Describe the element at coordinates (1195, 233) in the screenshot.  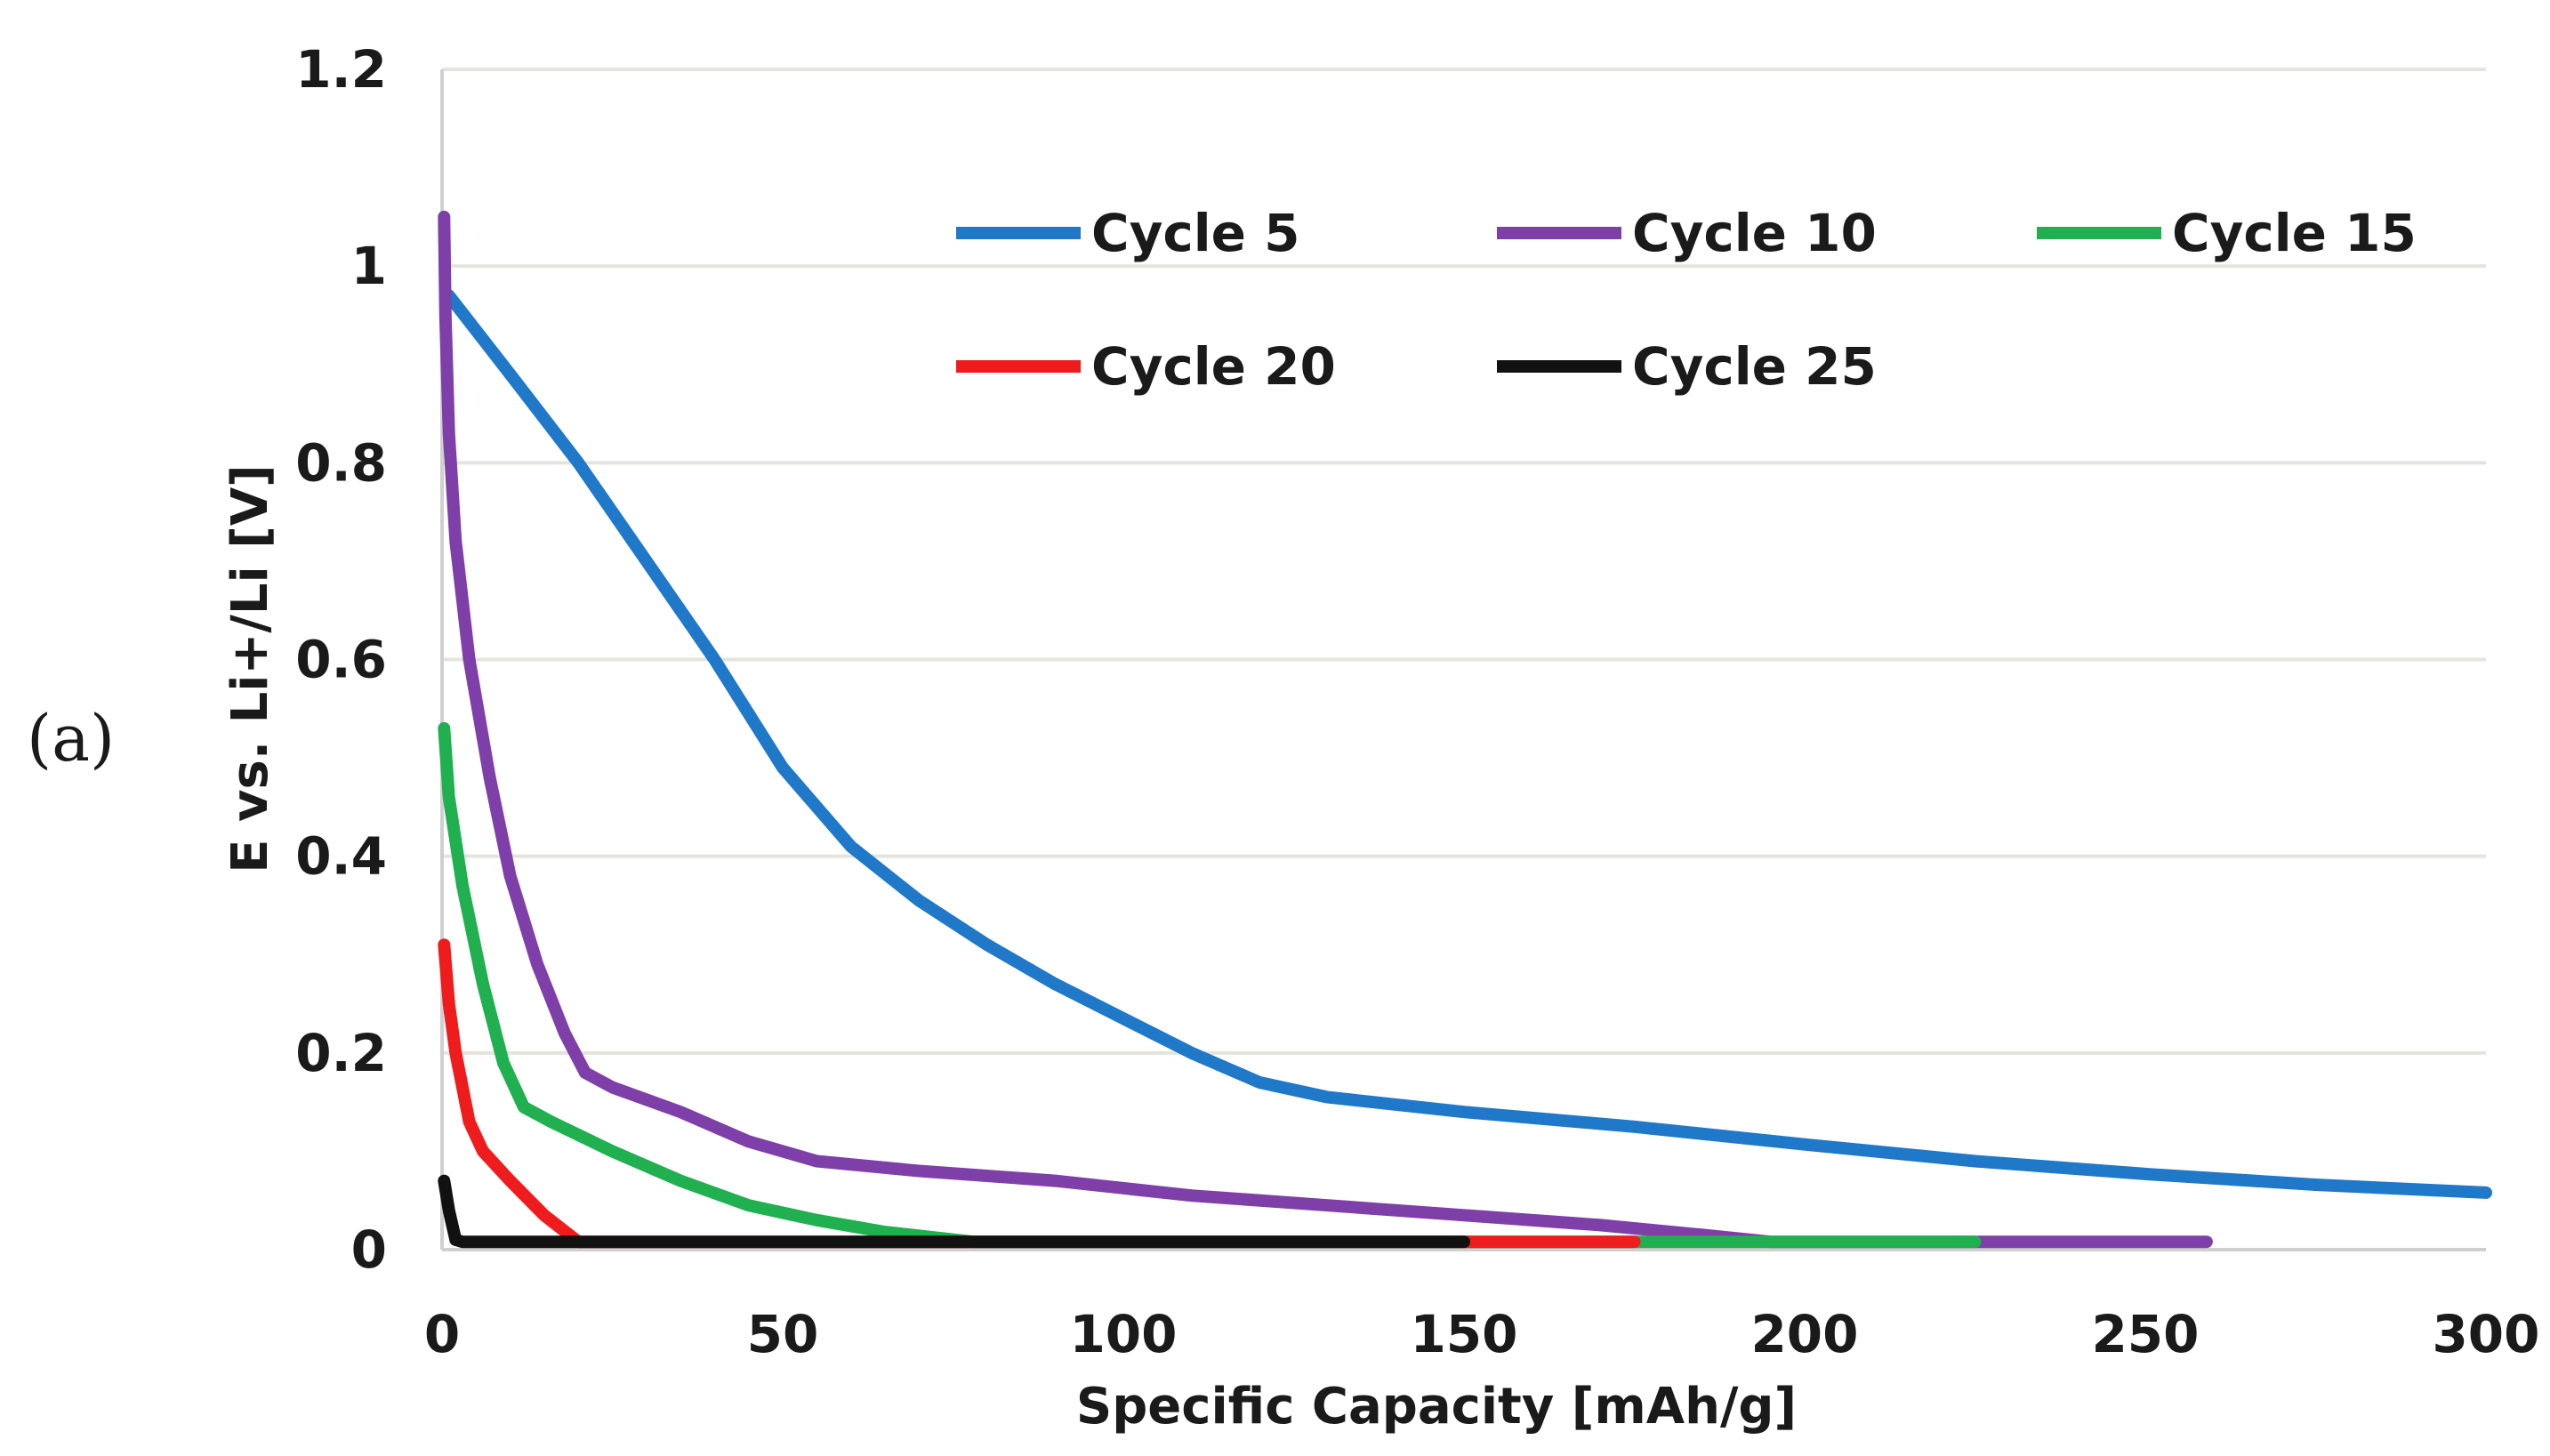
I see `legend-label-cycle-5: Cycle 5` at that location.